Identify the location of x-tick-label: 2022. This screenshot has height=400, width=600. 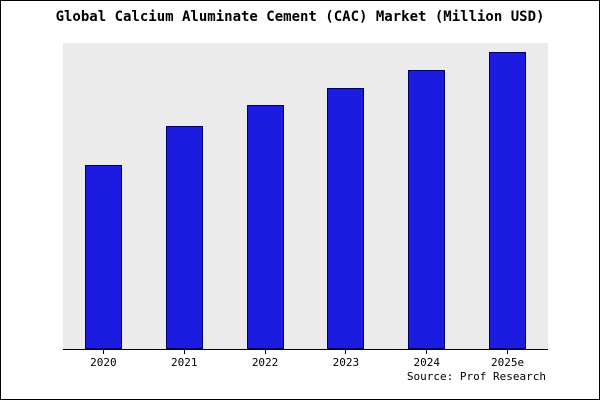
(265, 362).